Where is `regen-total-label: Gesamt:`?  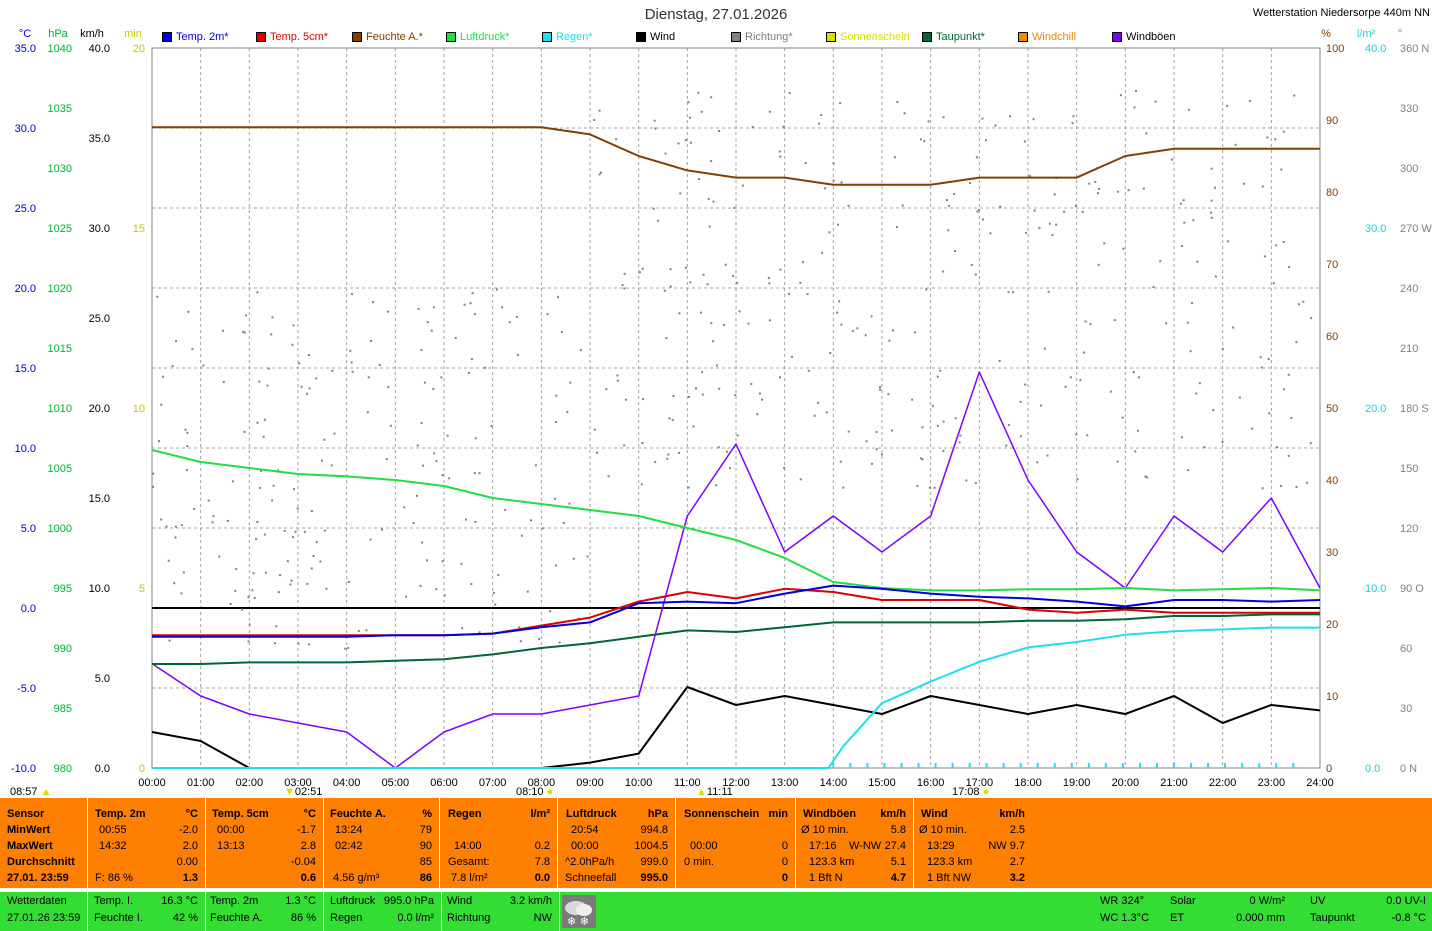
regen-total-label: Gesamt: is located at coordinates (469, 862).